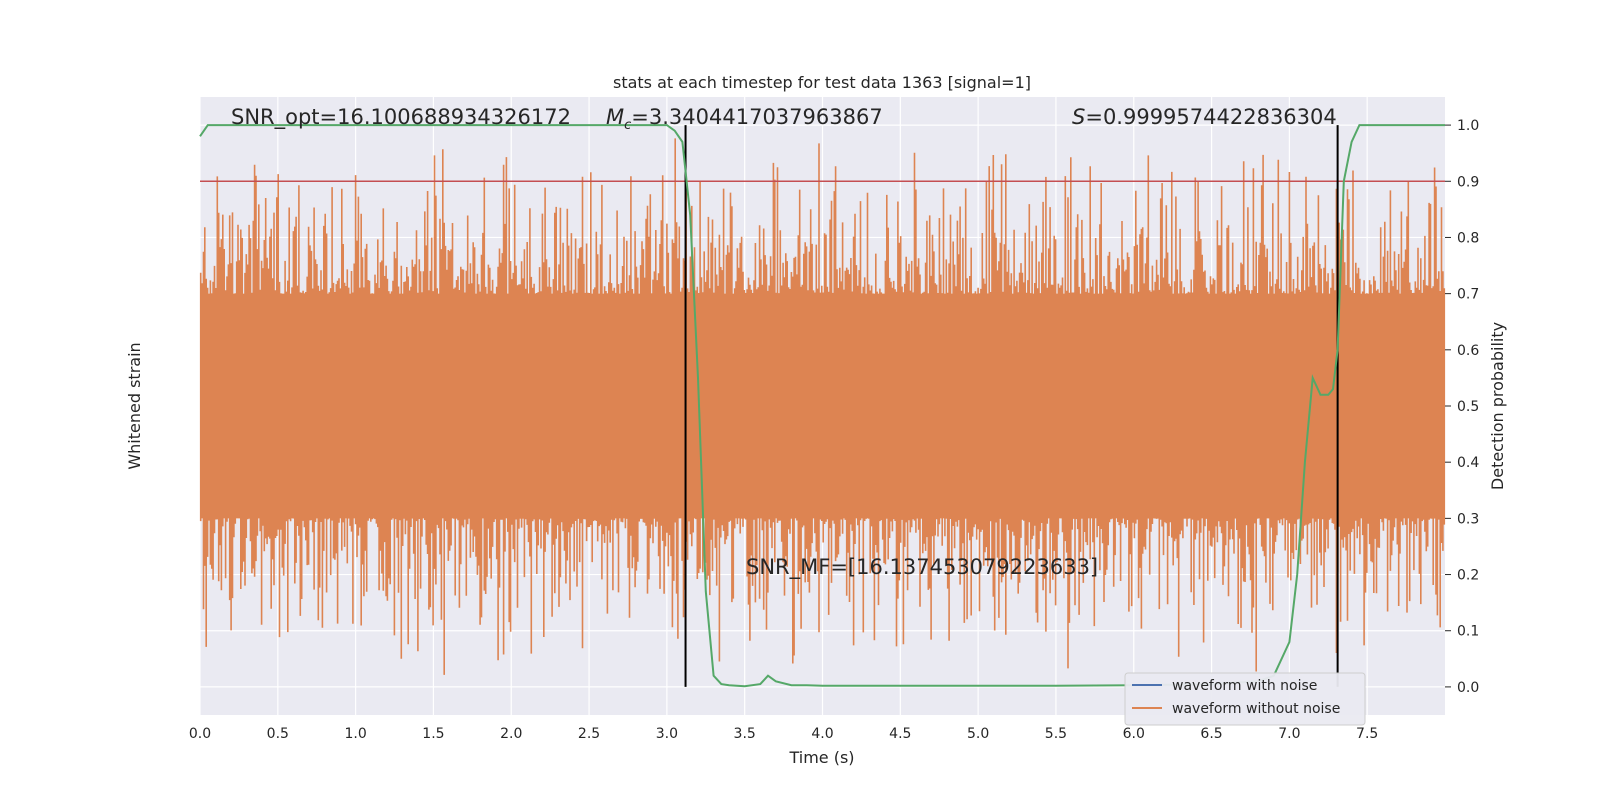 This screenshot has width=1600, height=800. Describe the element at coordinates (1468, 688) in the screenshot. I see `y-right-tick-label: 0.0` at that location.